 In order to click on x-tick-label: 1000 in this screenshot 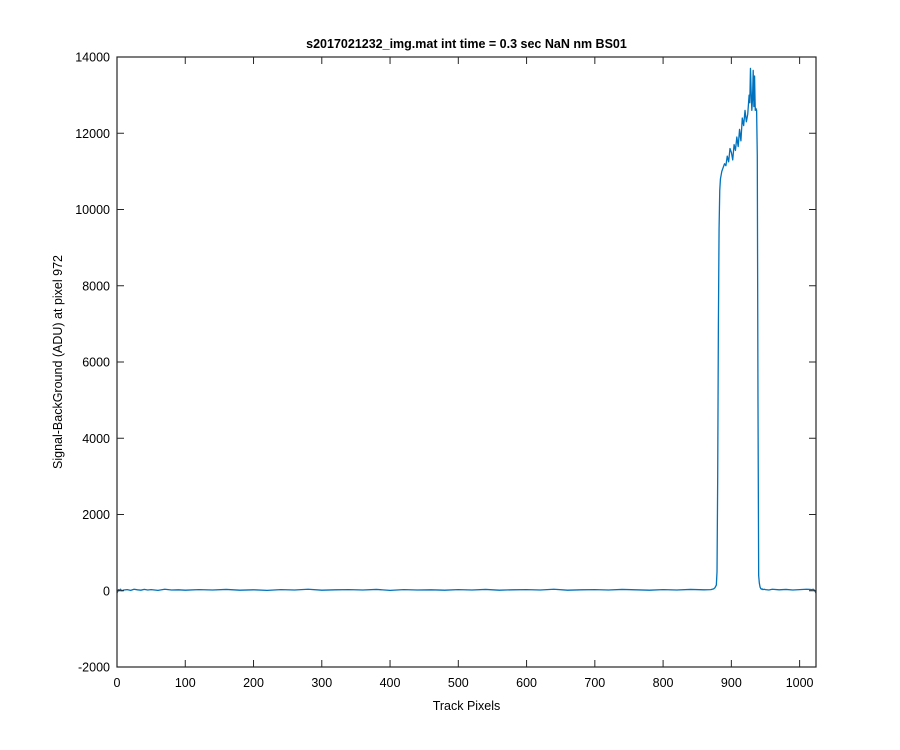, I will do `click(800, 683)`.